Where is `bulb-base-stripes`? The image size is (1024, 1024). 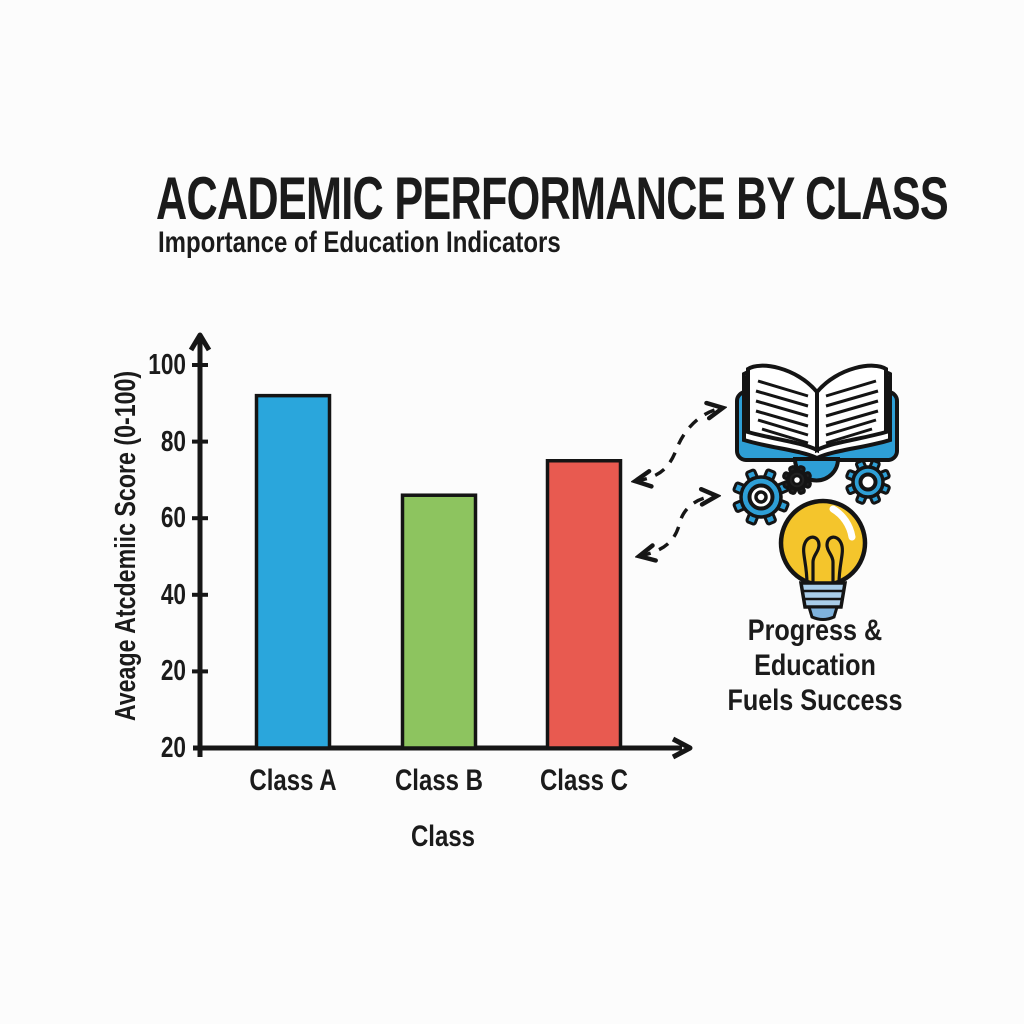
bulb-base-stripes is located at coordinates (823, 595).